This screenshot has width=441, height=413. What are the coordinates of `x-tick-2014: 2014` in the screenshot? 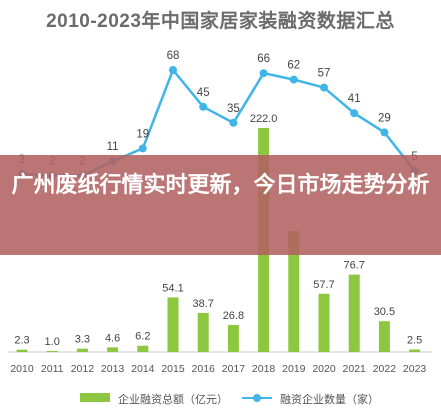 It's located at (143, 369).